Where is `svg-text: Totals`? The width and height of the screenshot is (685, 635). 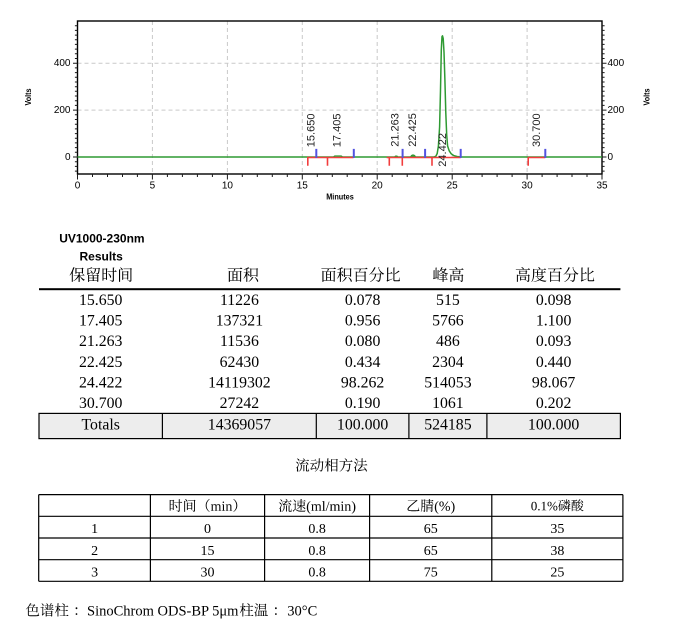 svg-text: Totals is located at coordinates (101, 425).